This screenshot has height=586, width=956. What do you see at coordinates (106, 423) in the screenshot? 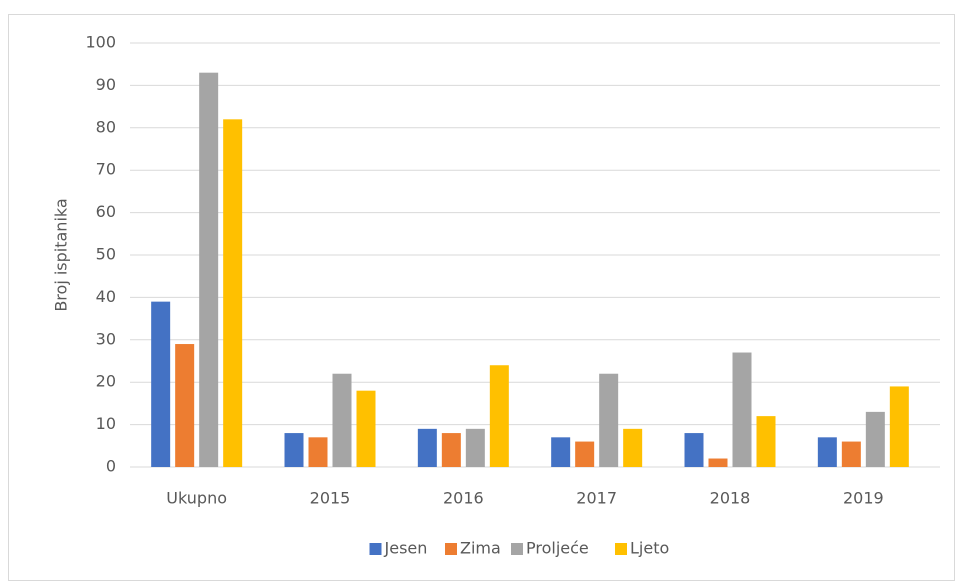
I see `y-tick-label: 10` at bounding box center [106, 423].